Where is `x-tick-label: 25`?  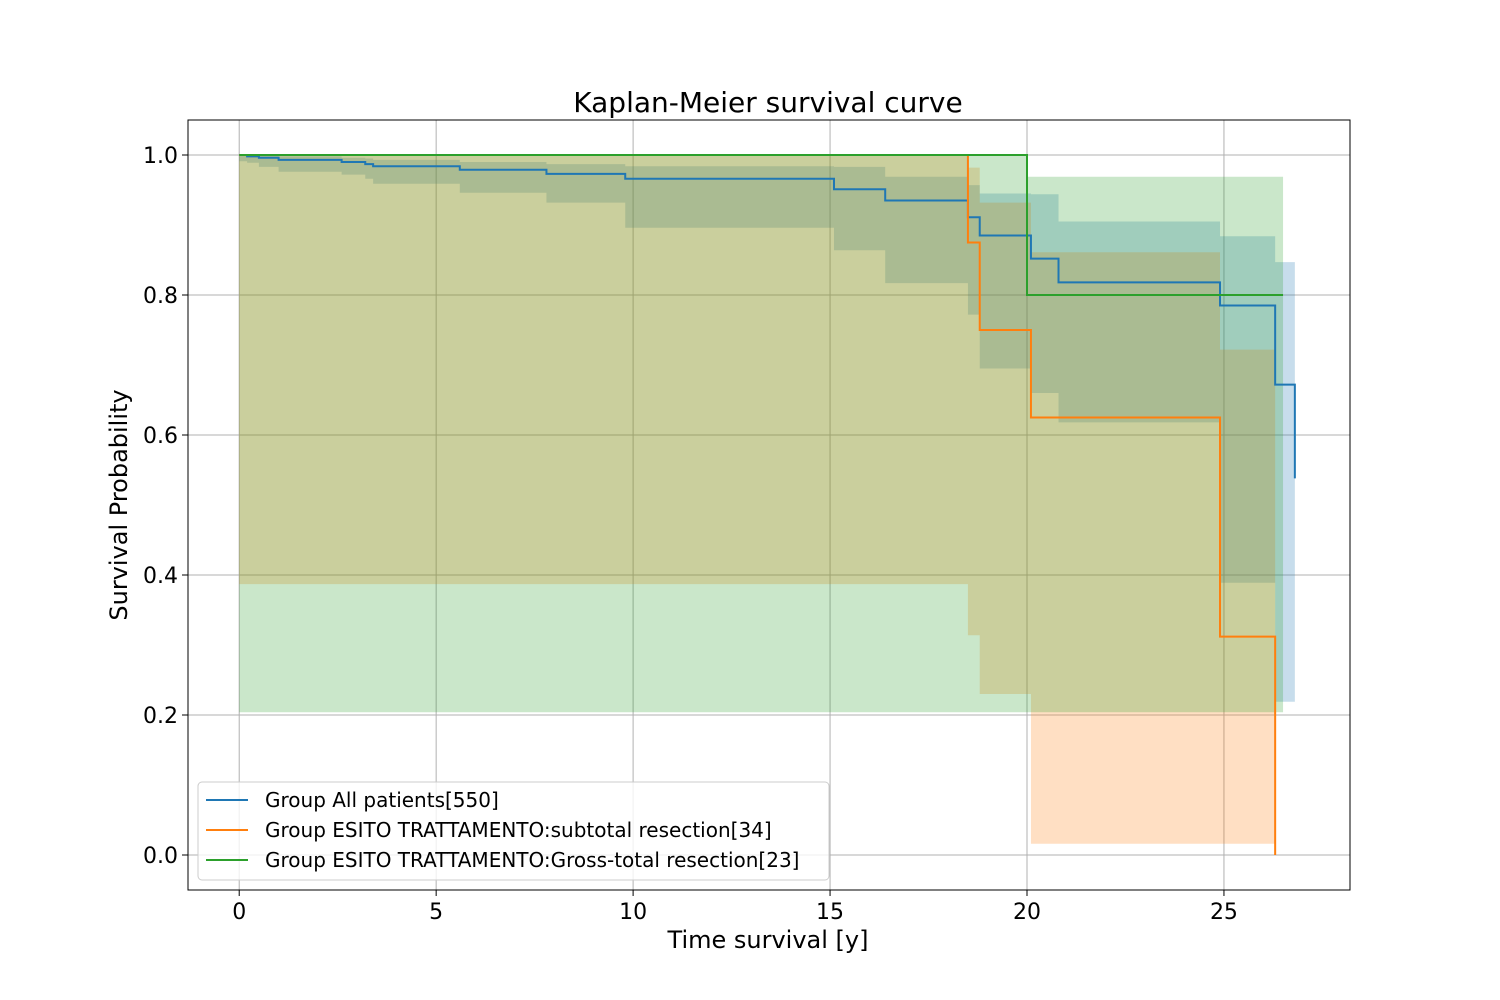
x-tick-label: 25 is located at coordinates (1224, 912).